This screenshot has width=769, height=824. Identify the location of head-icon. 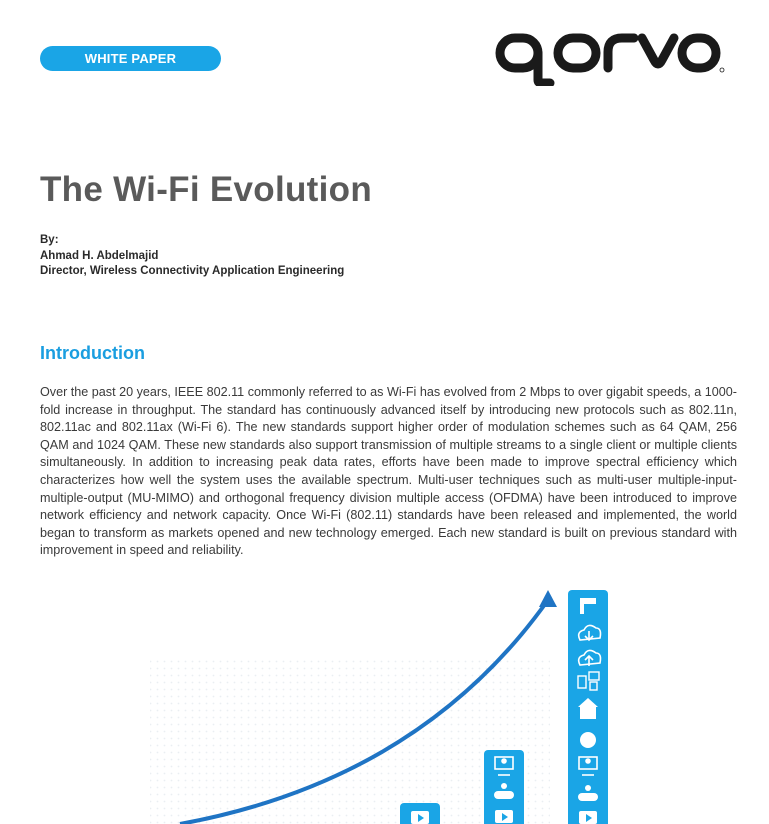
(588, 740).